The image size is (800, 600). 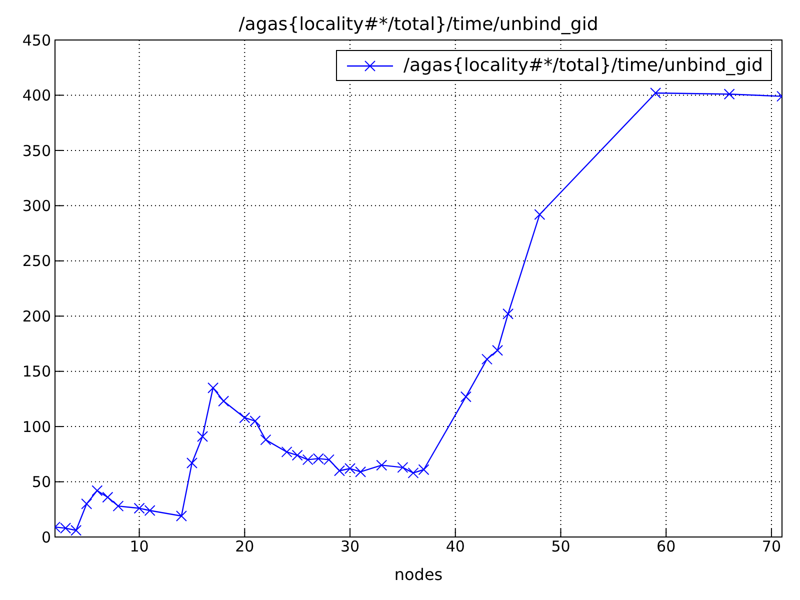 I want to click on y-tick-label: 300, so click(x=36, y=205).